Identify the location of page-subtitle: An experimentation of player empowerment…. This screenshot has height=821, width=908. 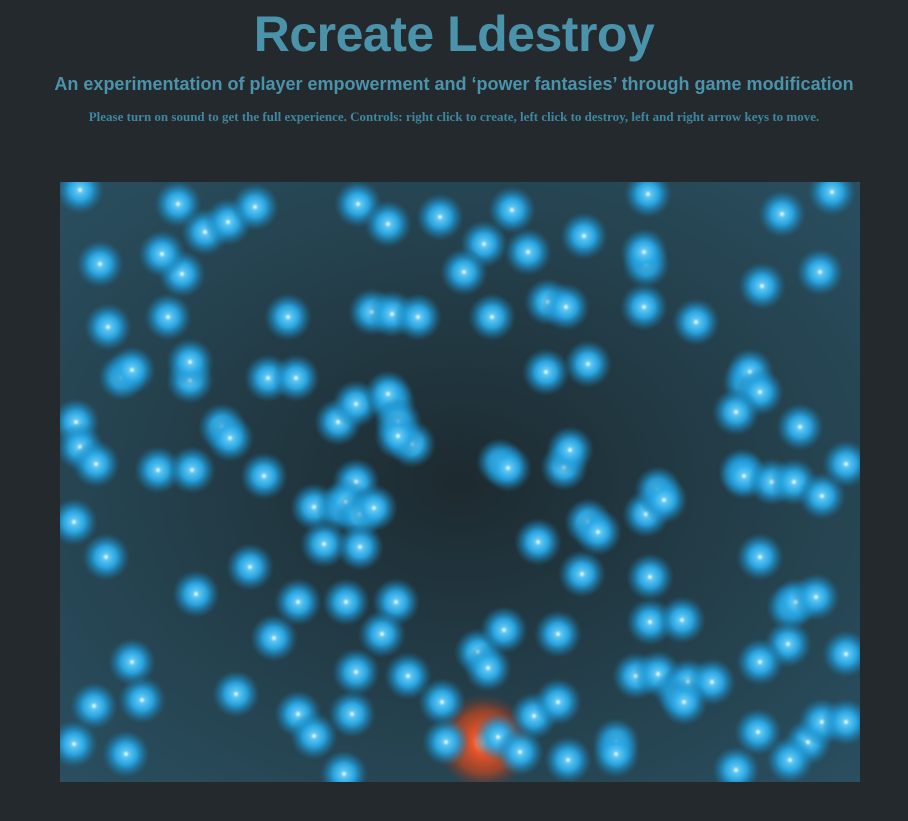
(454, 84).